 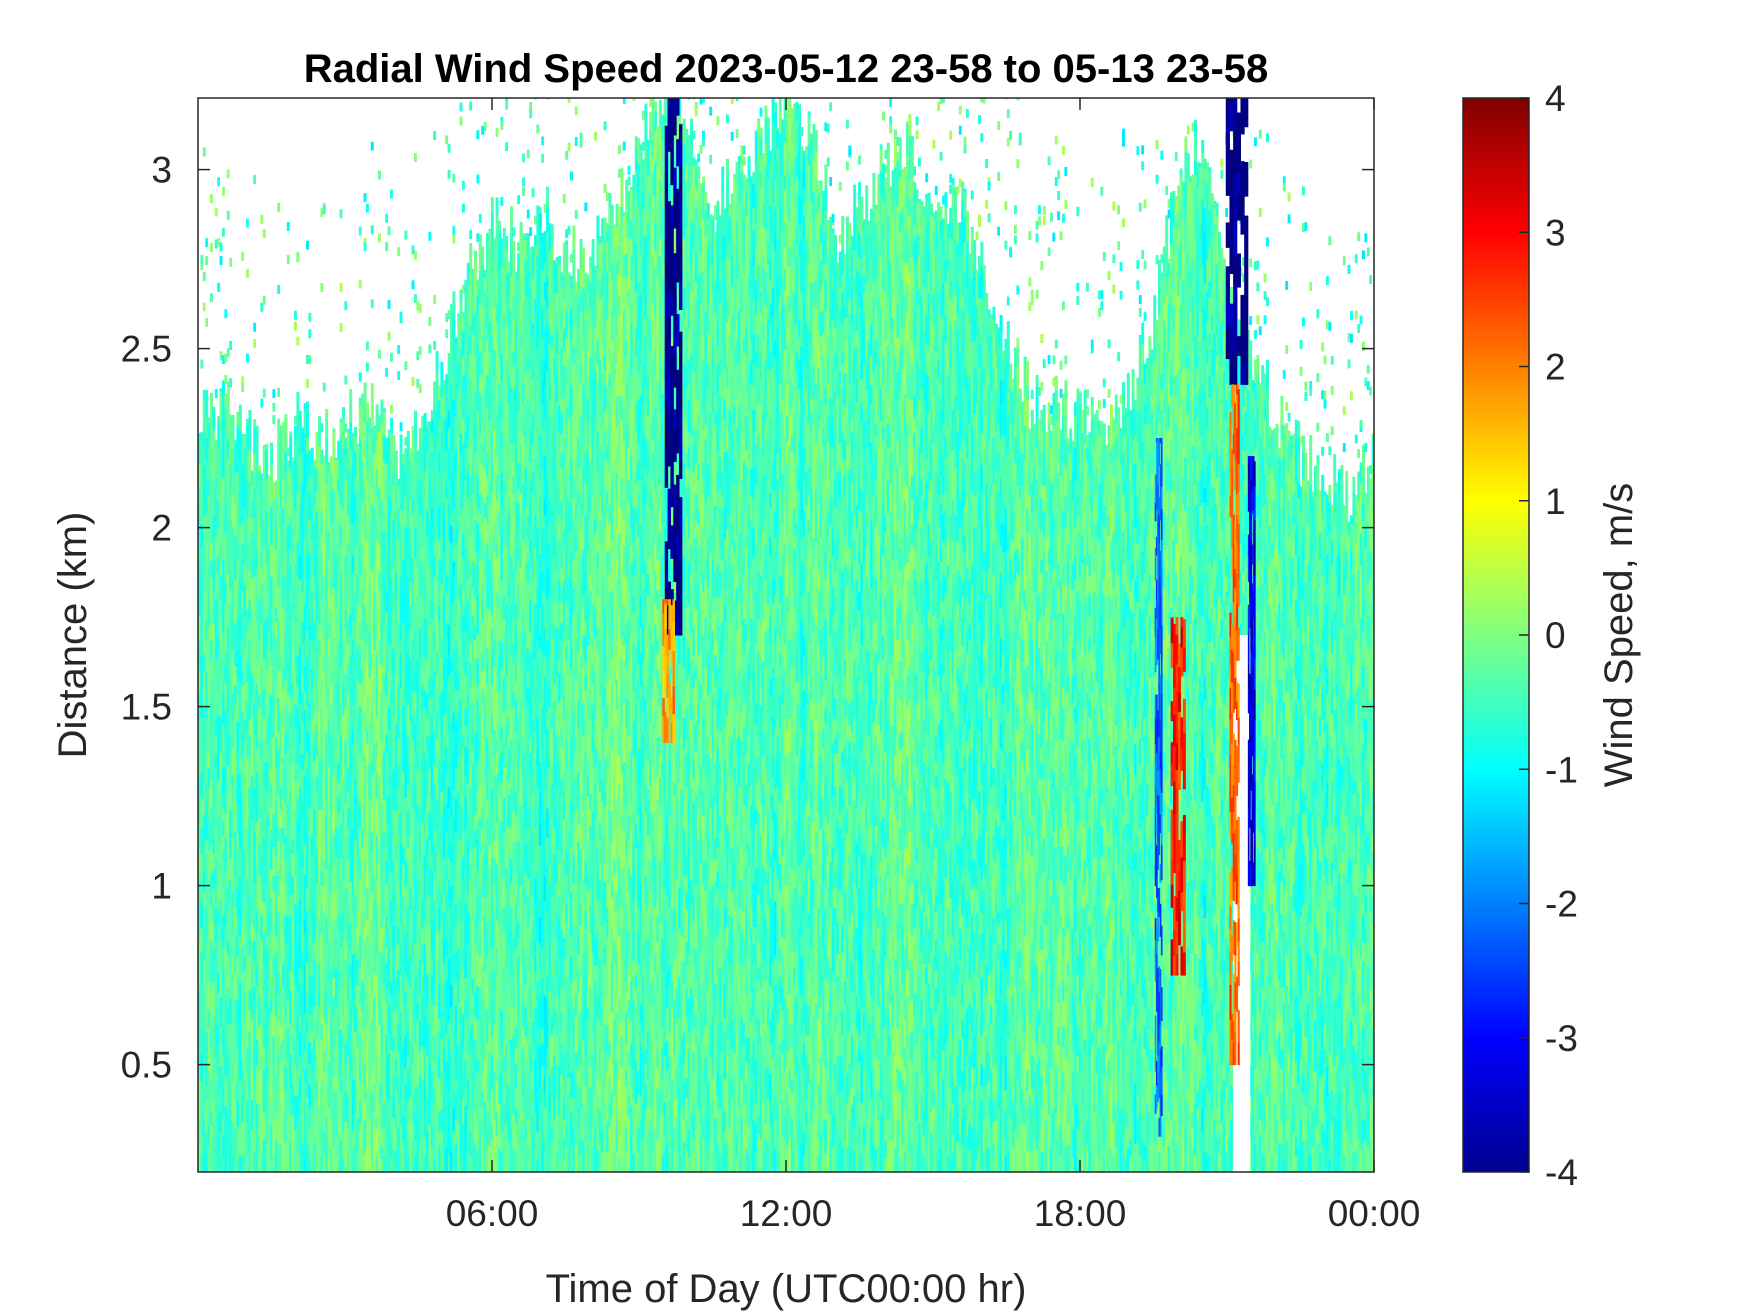 What do you see at coordinates (492, 1213) in the screenshot?
I see `x-tick-label: 06:00` at bounding box center [492, 1213].